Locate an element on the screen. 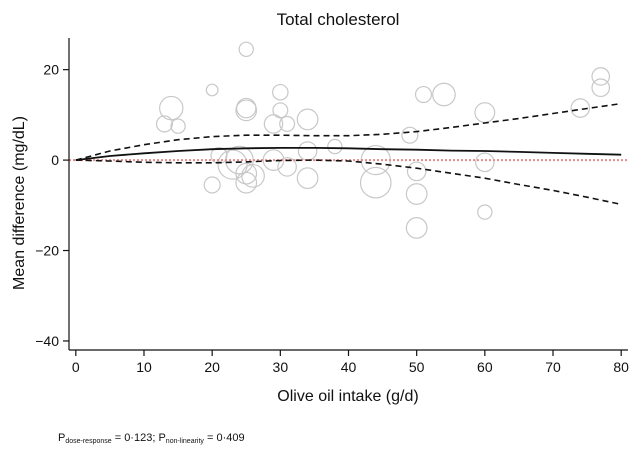 This screenshot has height=455, width=630. x-tick-label-20: 20 is located at coordinates (212, 367).